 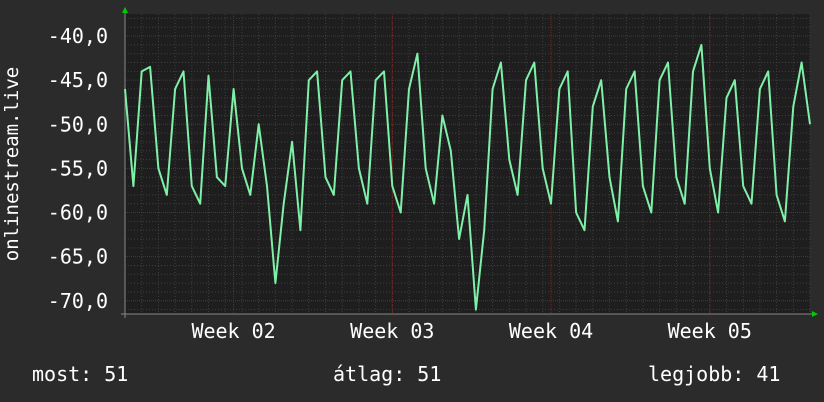 I want to click on y-axis-label: onlinestream.live, so click(x=12, y=164).